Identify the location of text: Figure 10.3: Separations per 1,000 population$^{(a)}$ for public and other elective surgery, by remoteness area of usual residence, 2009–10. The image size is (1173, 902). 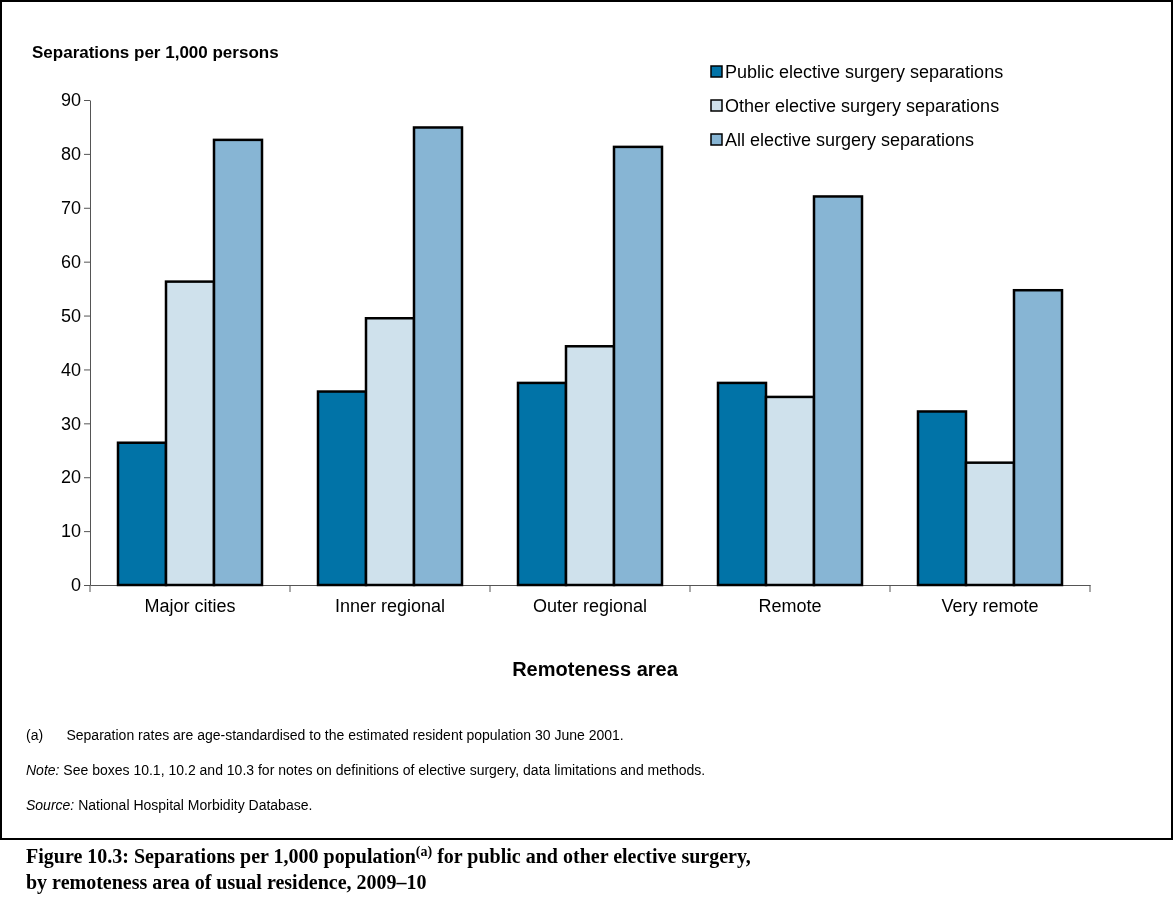
(388, 868).